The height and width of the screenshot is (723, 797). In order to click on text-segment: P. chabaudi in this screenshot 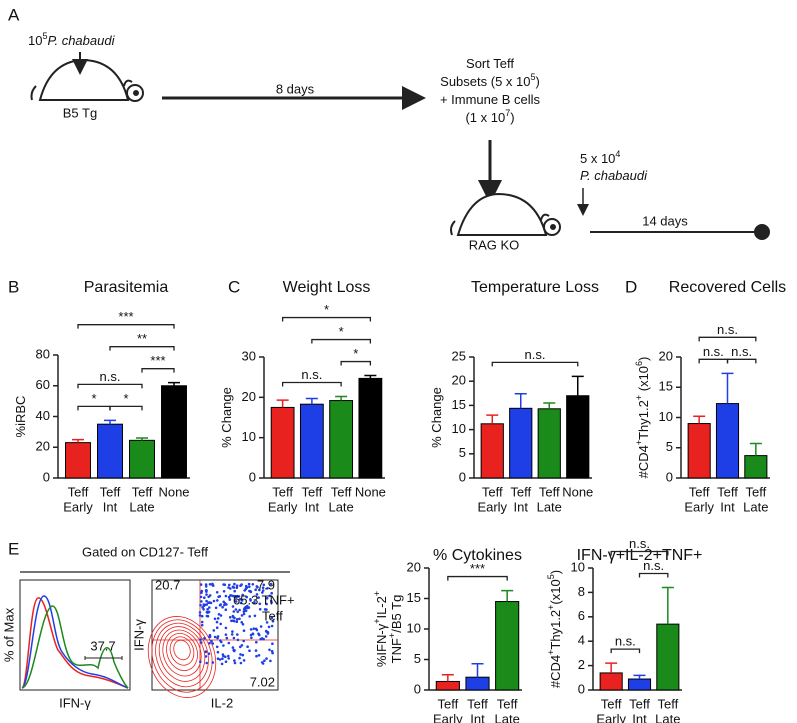, I will do `click(614, 175)`.